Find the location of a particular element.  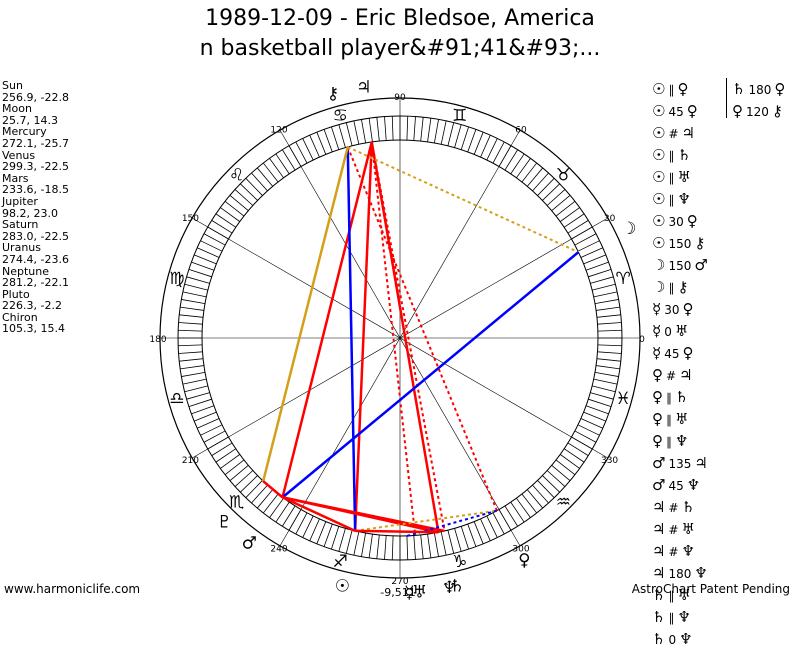

aspect-list-secondary: ♄ 180 ♀ ♀ 120 ⚷ is located at coordinates (758, 100).